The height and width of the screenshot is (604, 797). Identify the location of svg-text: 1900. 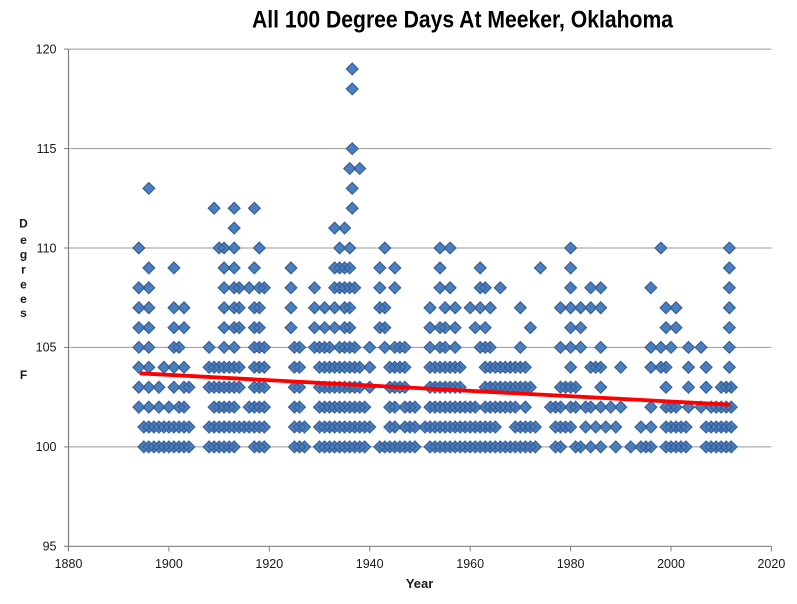
(169, 564).